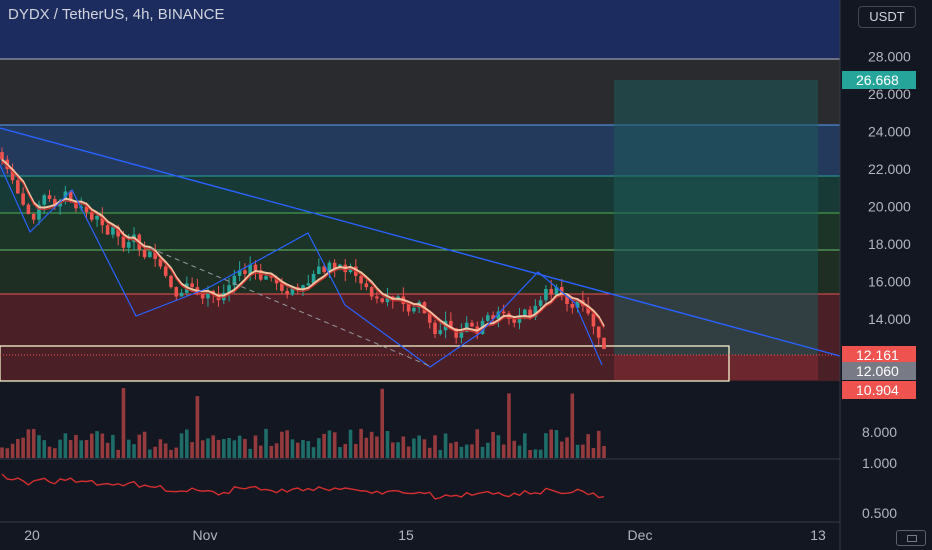 This screenshot has height=550, width=932. Describe the element at coordinates (879, 355) in the screenshot. I see `price-badge` at that location.